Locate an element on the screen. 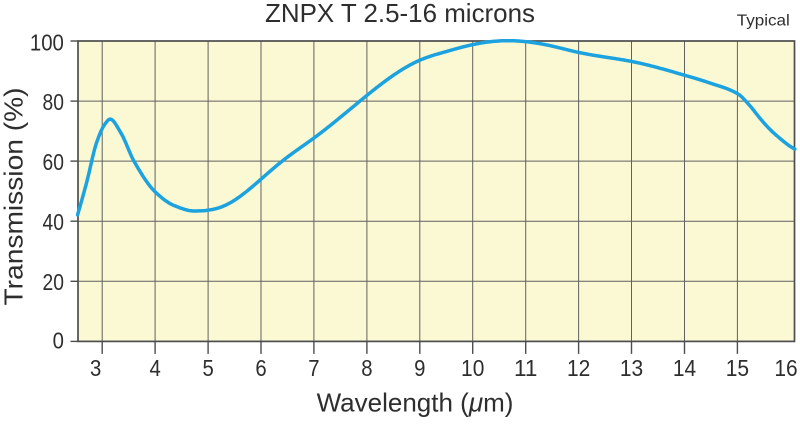  svg-text: 12 is located at coordinates (578, 368).